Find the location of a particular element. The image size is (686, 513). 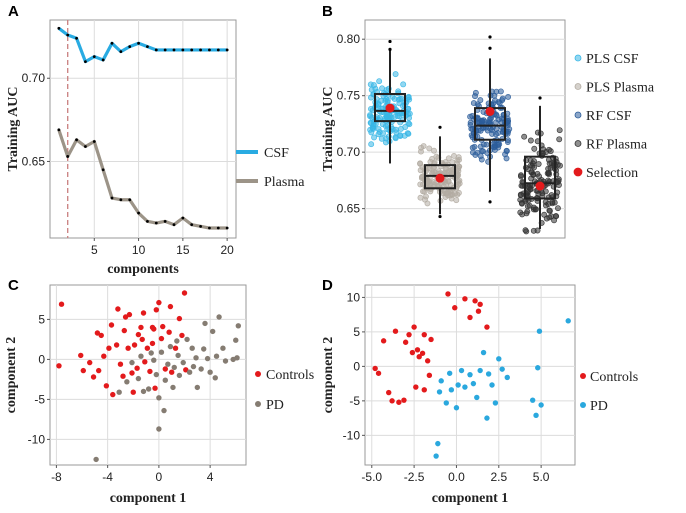

legend-label-rf-csf: RF CSF is located at coordinates (609, 116).